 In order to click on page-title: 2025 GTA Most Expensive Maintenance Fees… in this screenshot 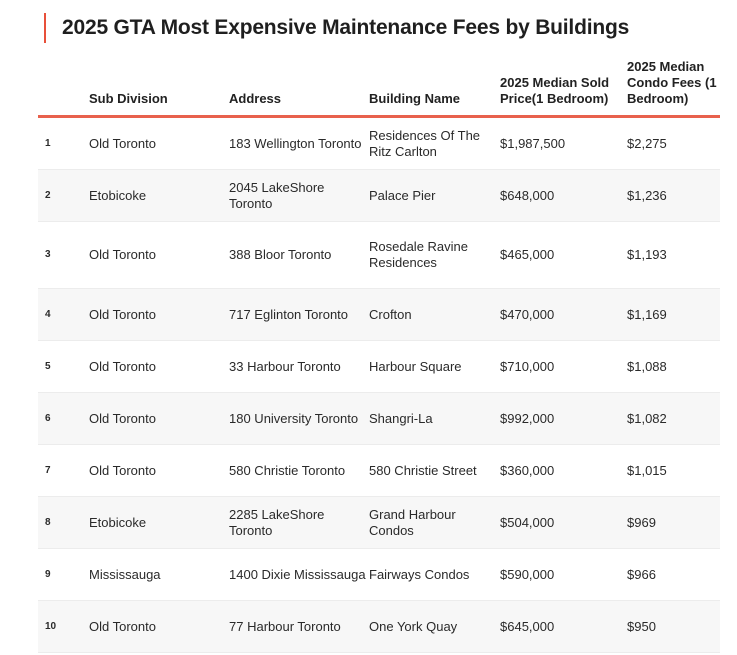, I will do `click(346, 27)`.